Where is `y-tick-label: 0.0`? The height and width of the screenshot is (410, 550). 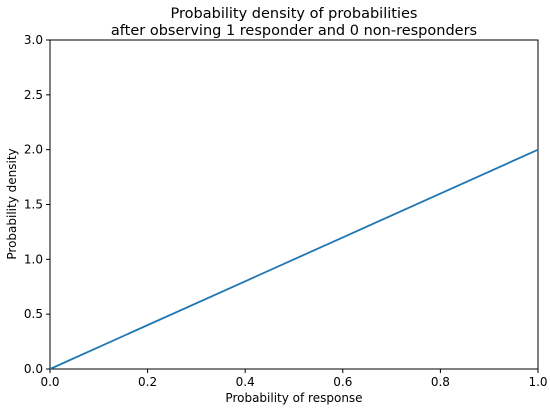 y-tick-label: 0.0 is located at coordinates (33, 369).